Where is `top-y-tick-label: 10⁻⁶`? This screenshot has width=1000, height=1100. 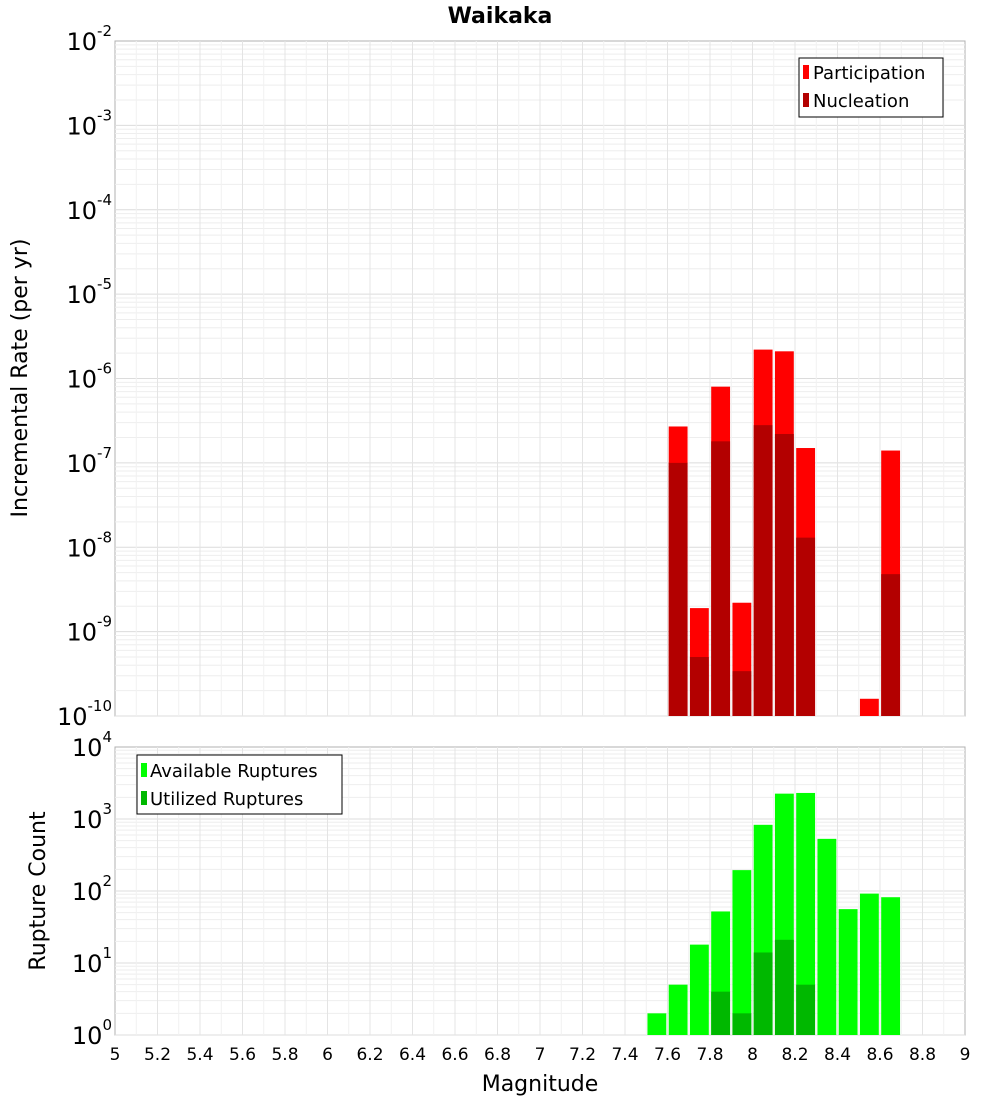
top-y-tick-label: 10⁻⁶ is located at coordinates (89, 377).